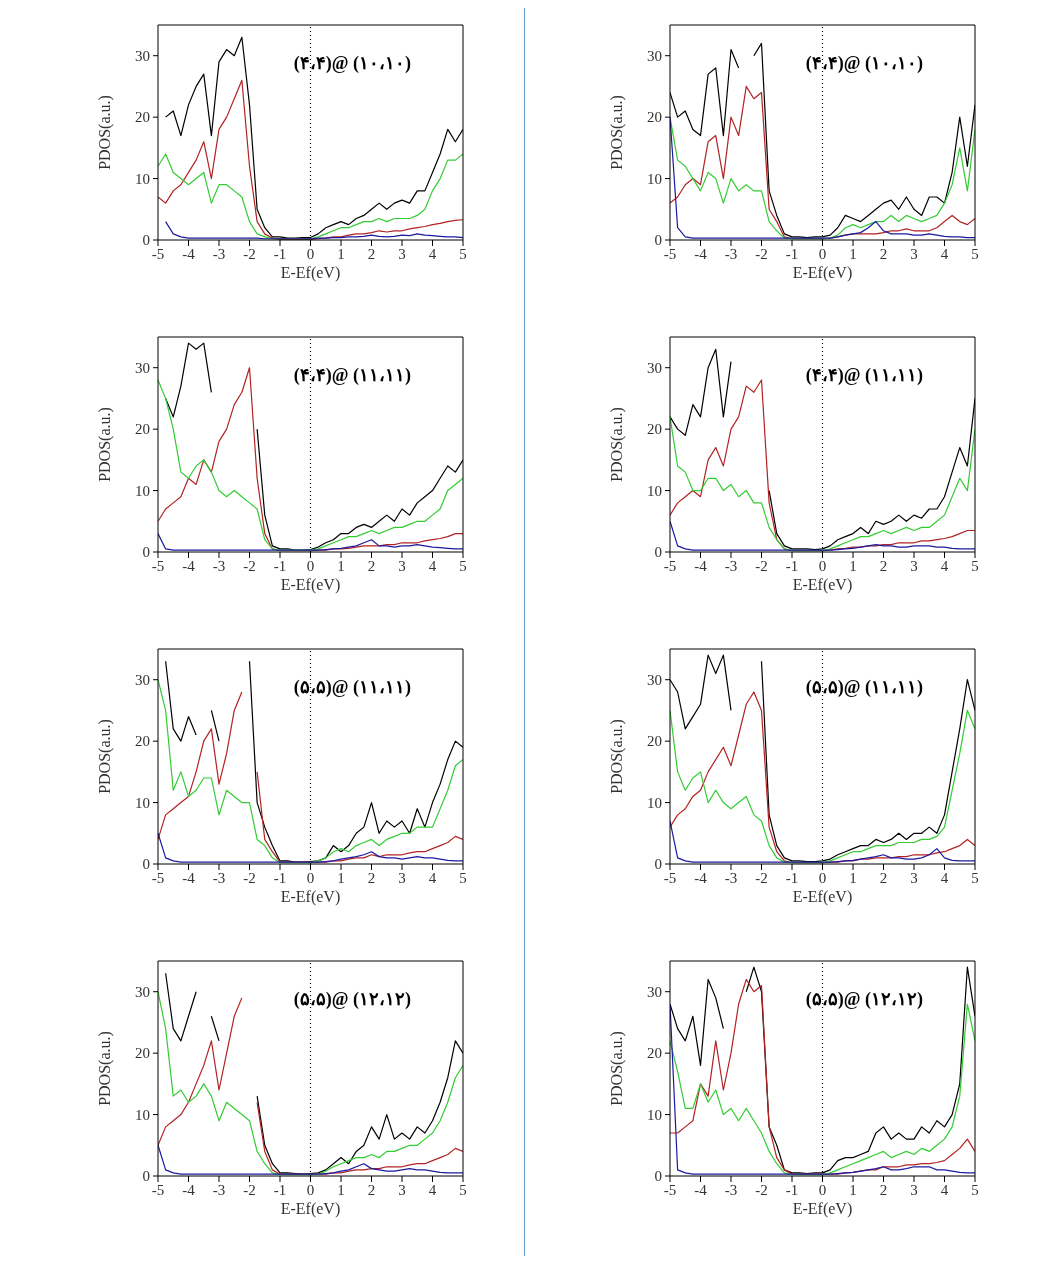 The width and height of the screenshot is (1040, 1276). What do you see at coordinates (352, 999) in the screenshot?
I see `annotation: (۵،۵)@ (۱۲،۱۲)` at bounding box center [352, 999].